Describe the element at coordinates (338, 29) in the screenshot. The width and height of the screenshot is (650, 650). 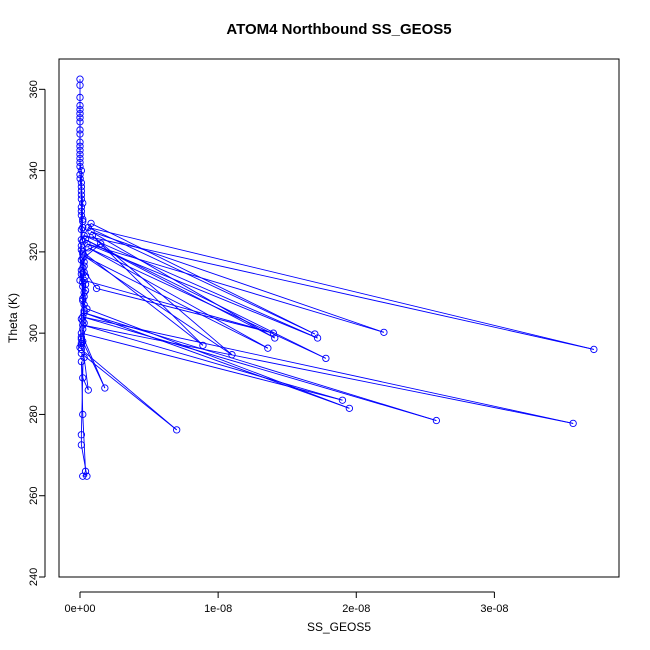
I see `chart-title: ATOM4 Northbound SS_GEOS5` at that location.